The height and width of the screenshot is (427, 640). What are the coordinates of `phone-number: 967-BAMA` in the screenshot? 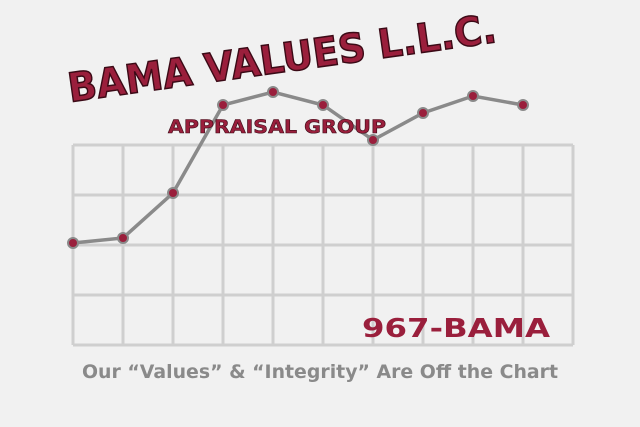 It's located at (456, 329).